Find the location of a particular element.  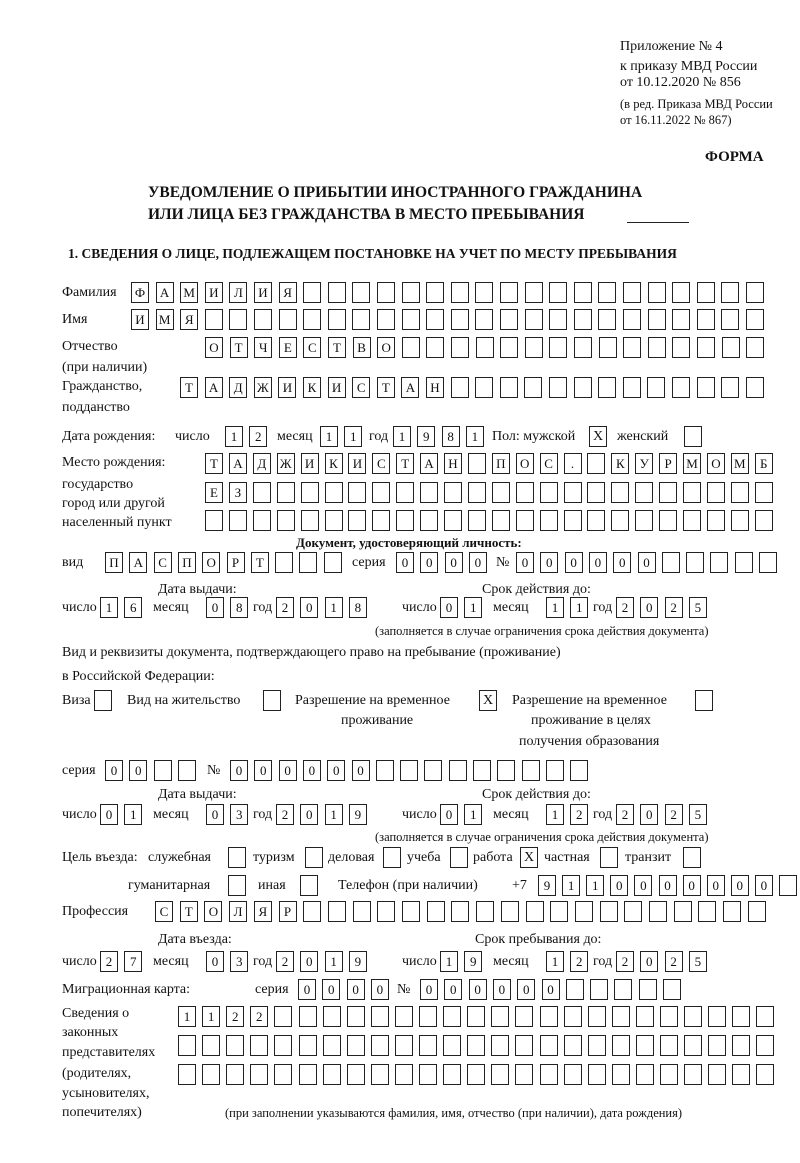

char-box: Б is located at coordinates (763, 463).